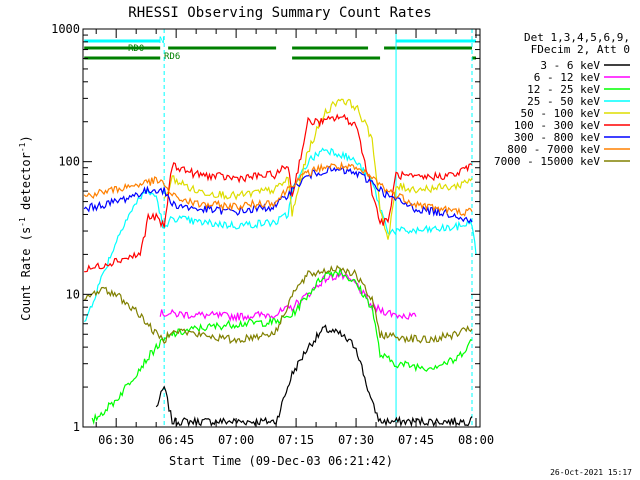 The width and height of the screenshot is (640, 480). I want to click on series-line-6-12-kev, so click(288, 296).